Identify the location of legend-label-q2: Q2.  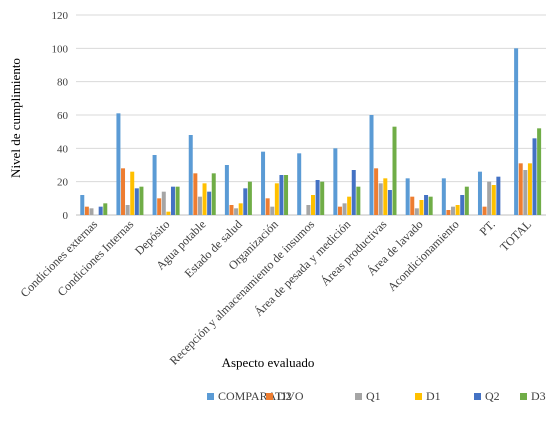
(492, 396).